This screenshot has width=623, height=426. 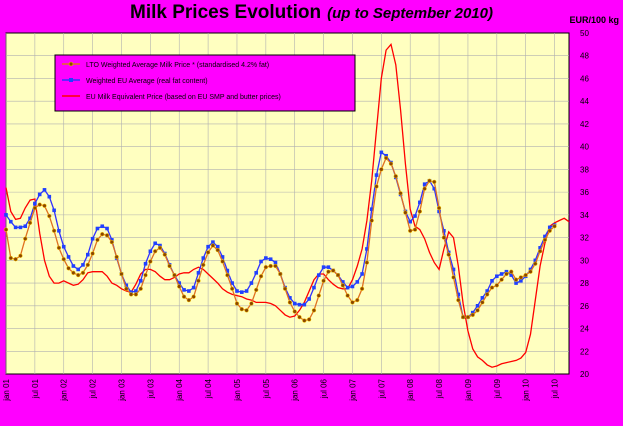 I want to click on y-tick-label: 38, so click(x=584, y=169).